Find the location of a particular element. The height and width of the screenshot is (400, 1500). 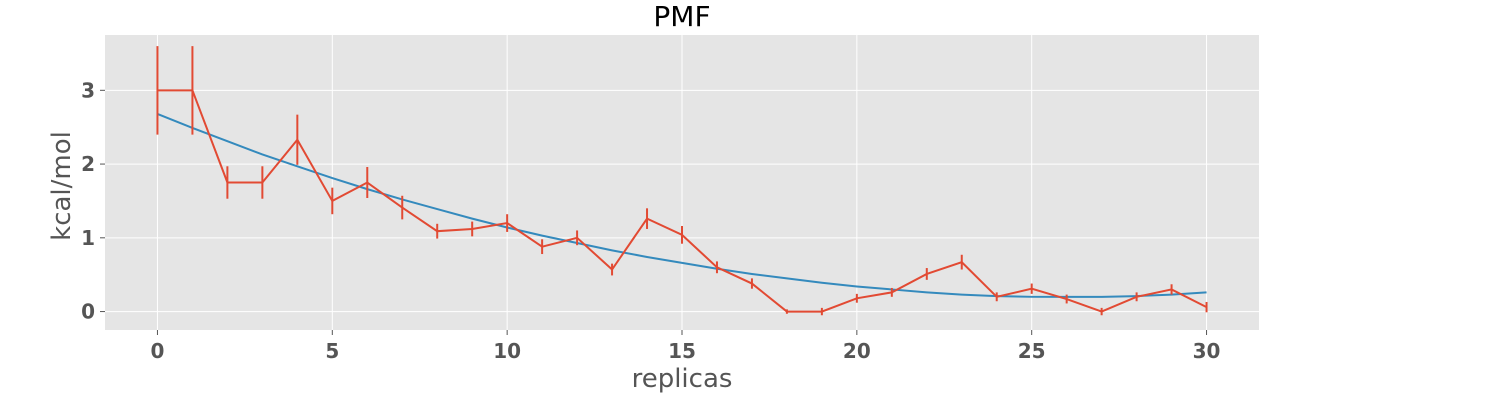

x-tick-label: 0 is located at coordinates (157, 351).